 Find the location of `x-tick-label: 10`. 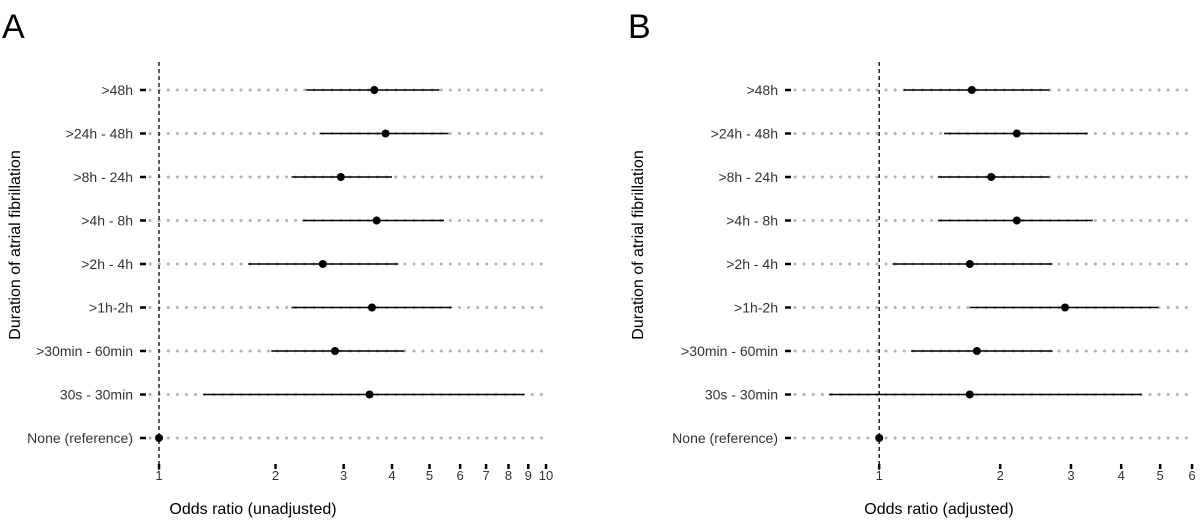

x-tick-label: 10 is located at coordinates (546, 475).